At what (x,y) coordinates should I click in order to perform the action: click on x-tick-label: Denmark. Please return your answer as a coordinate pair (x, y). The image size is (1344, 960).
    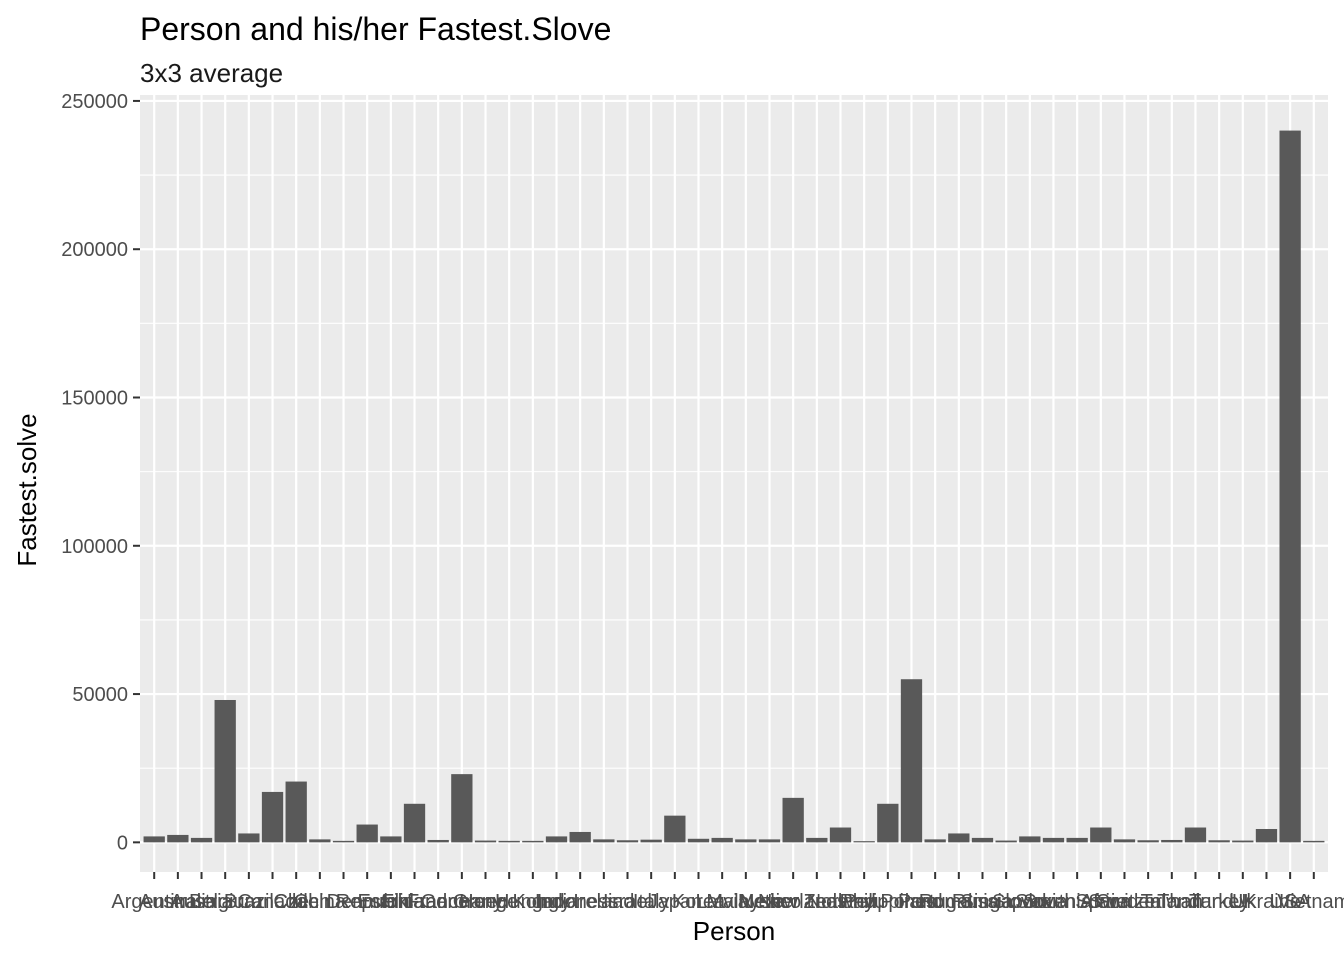
    Looking at the image, I should click on (368, 902).